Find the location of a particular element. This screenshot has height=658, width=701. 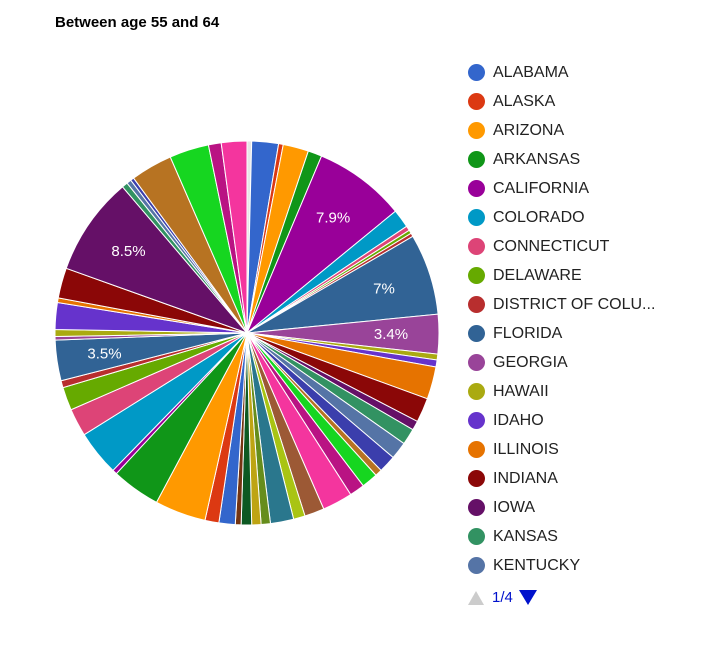

legend-label: ALABAMA is located at coordinates (531, 72).